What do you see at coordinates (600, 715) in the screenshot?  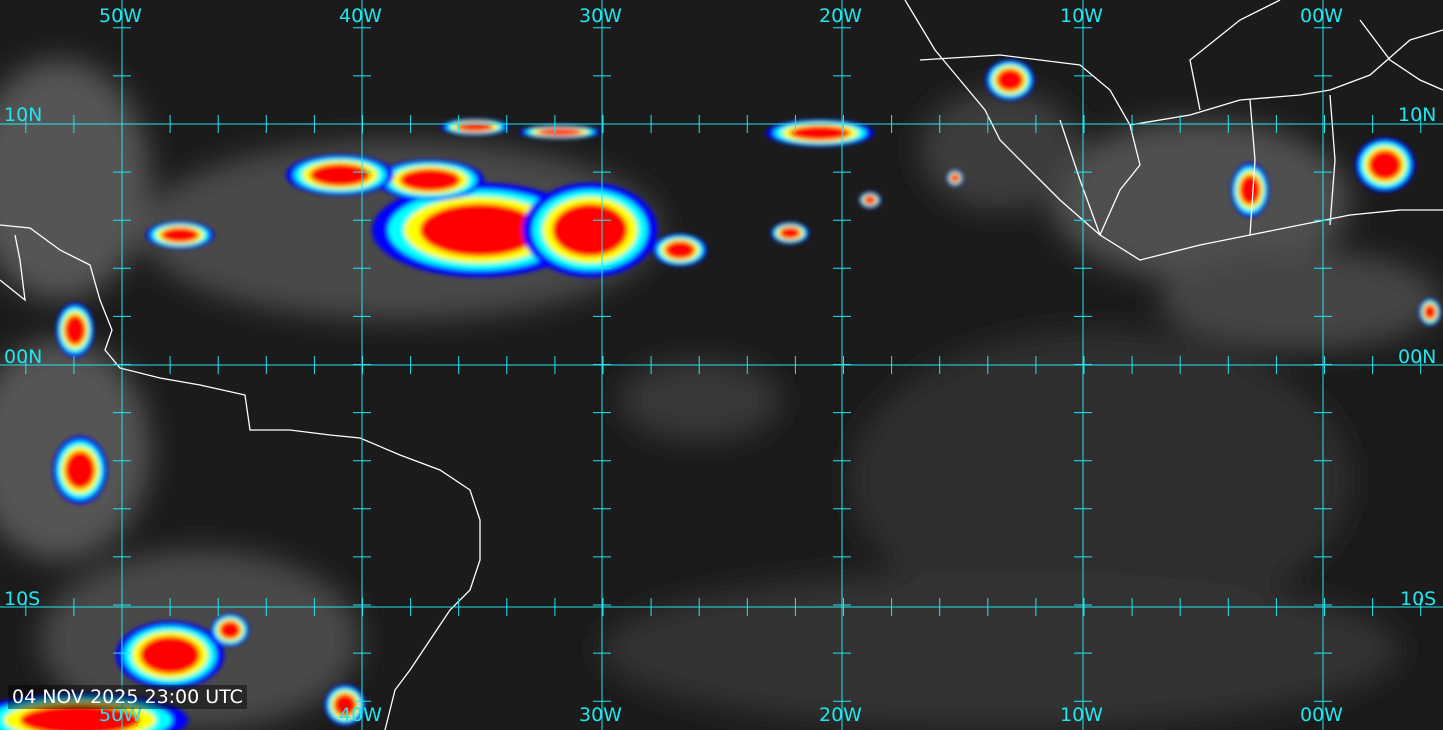 I see `lon-label-bottom-30w: 30W` at bounding box center [600, 715].